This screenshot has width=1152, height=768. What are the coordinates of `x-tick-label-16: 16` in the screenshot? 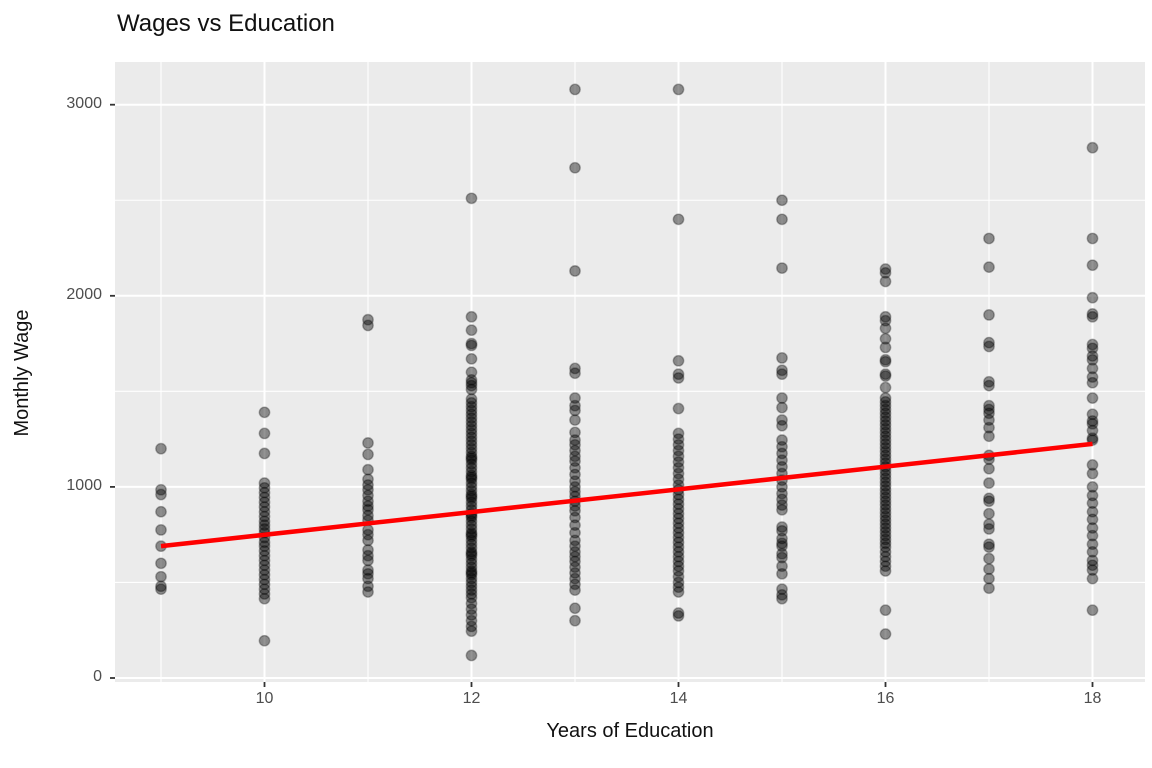 It's located at (885, 698).